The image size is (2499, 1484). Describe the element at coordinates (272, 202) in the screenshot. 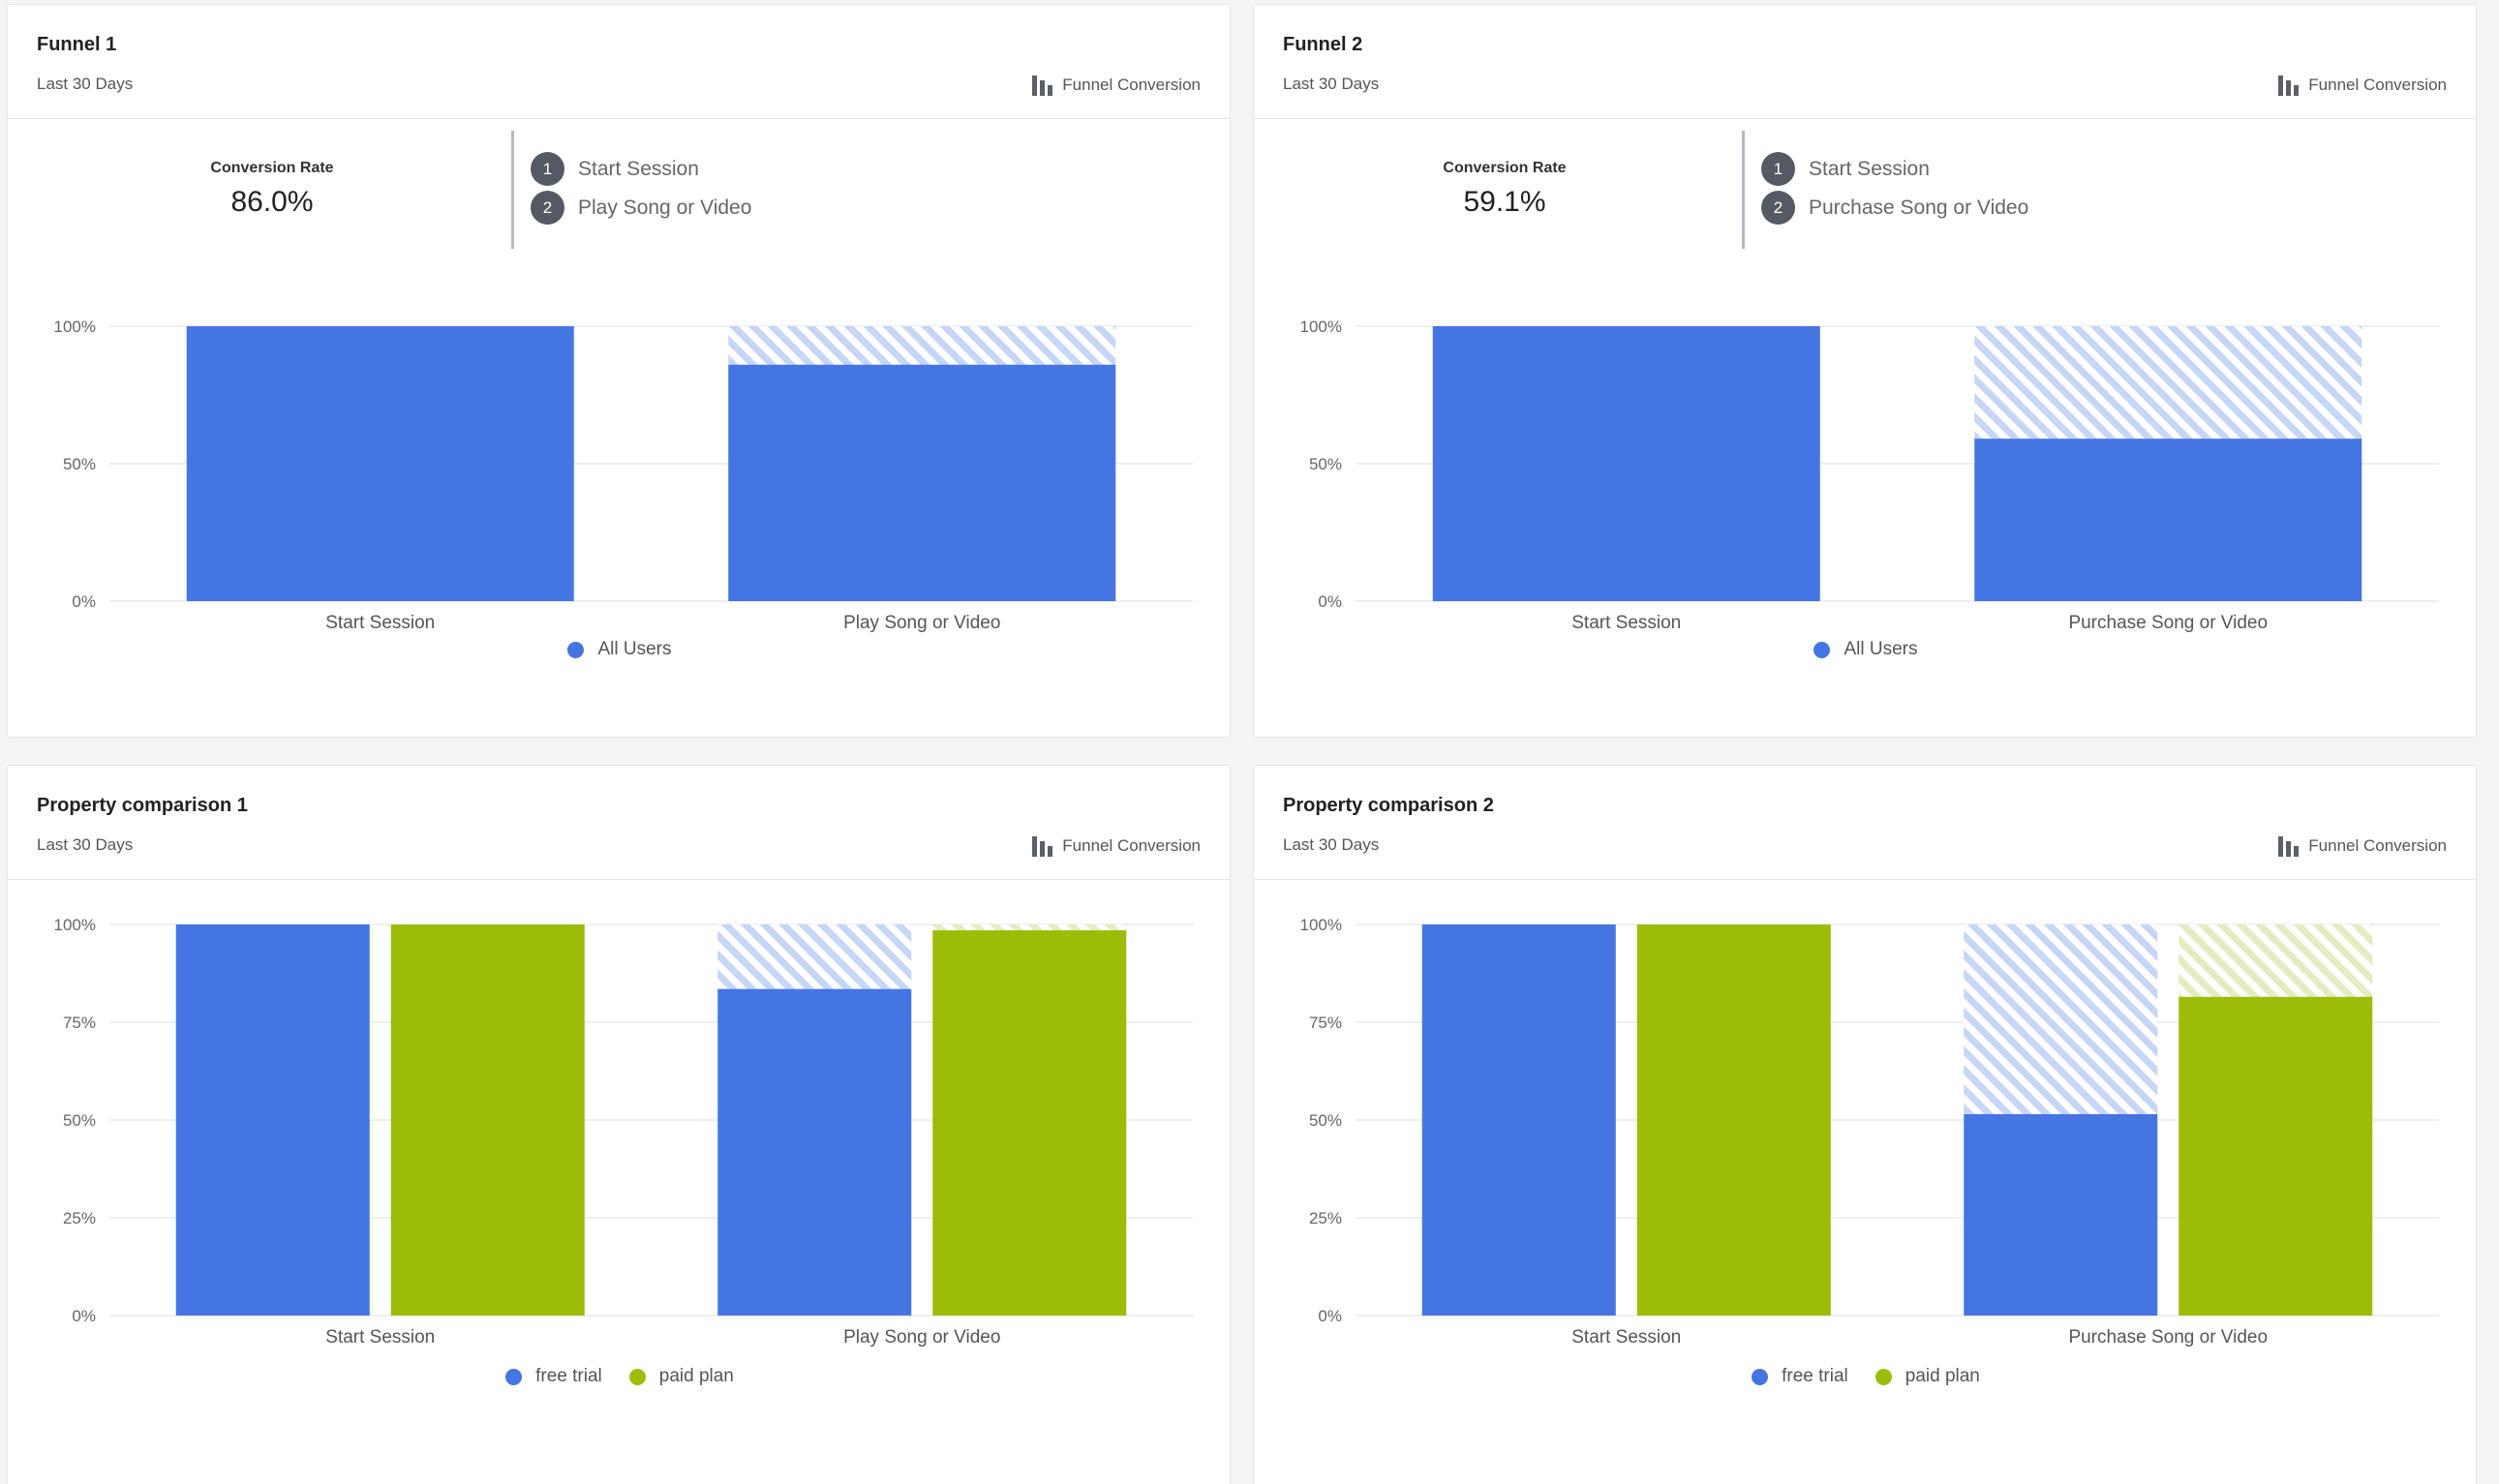

I see `conversion-rate-value: 86.0%` at that location.